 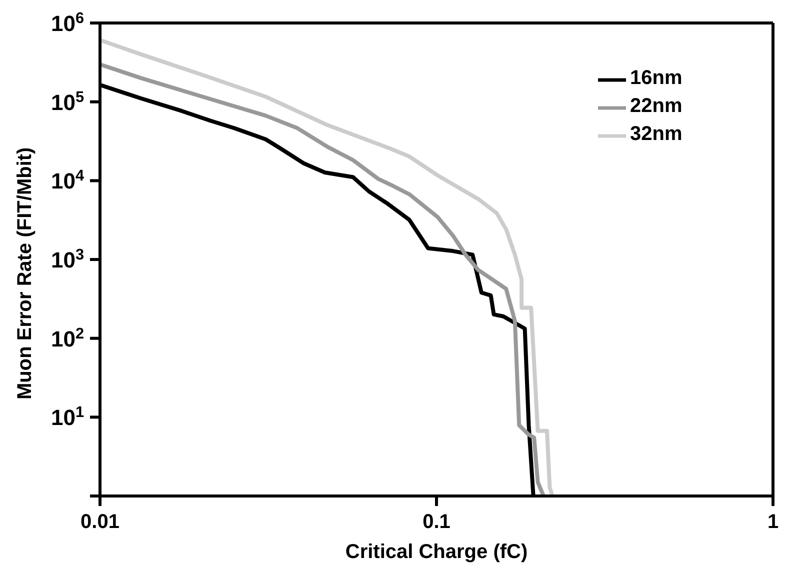 What do you see at coordinates (67, 101) in the screenshot?
I see `y-tick-label: 10$^{5}$` at bounding box center [67, 101].